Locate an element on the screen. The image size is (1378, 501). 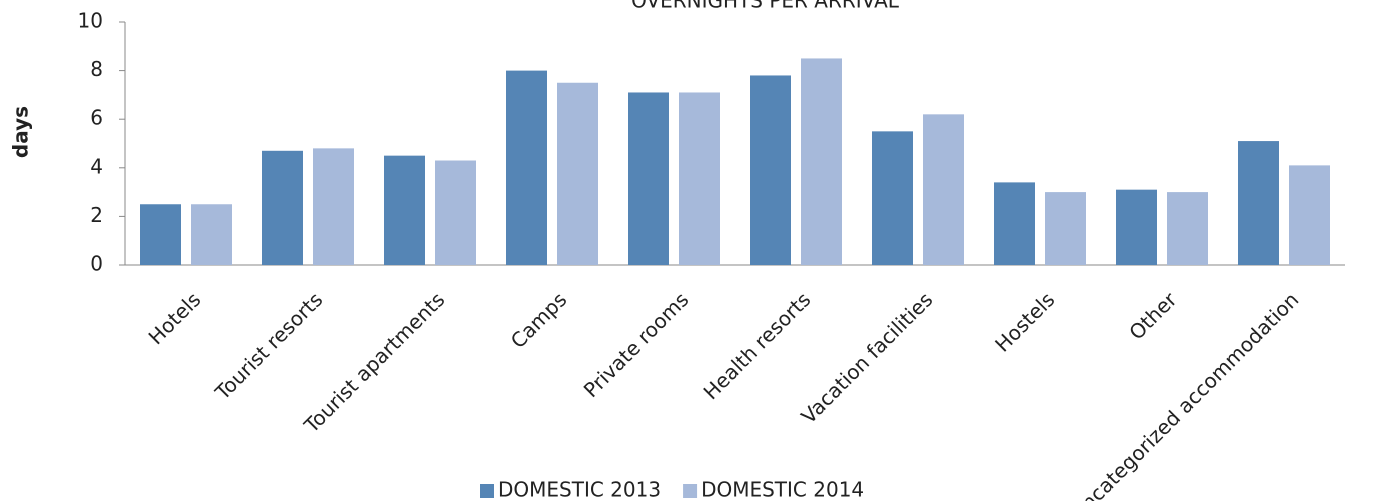
y-axis-label: days is located at coordinates (21, 132).